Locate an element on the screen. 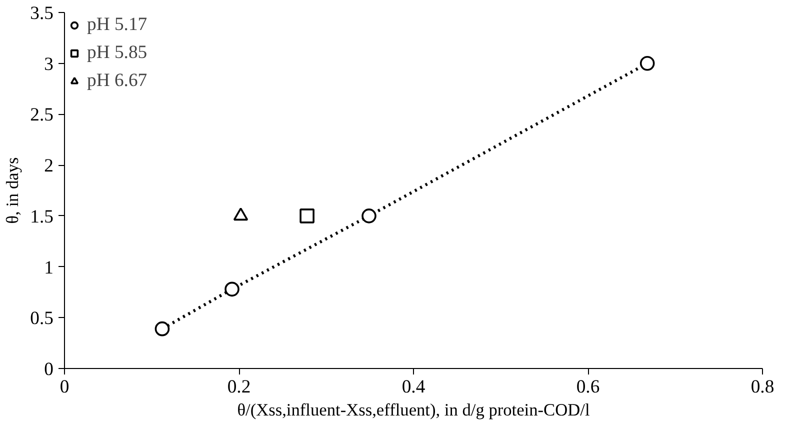 The image size is (792, 422). y-axis-title: θ, in days is located at coordinates (12, 190).